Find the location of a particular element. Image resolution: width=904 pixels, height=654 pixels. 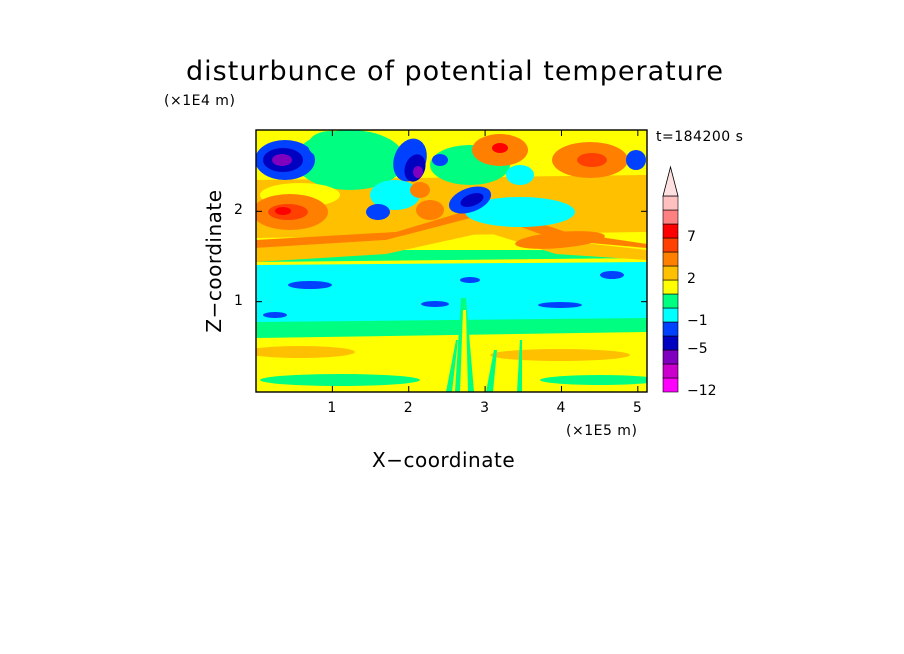

colorbar-arrow is located at coordinates (670, 181).